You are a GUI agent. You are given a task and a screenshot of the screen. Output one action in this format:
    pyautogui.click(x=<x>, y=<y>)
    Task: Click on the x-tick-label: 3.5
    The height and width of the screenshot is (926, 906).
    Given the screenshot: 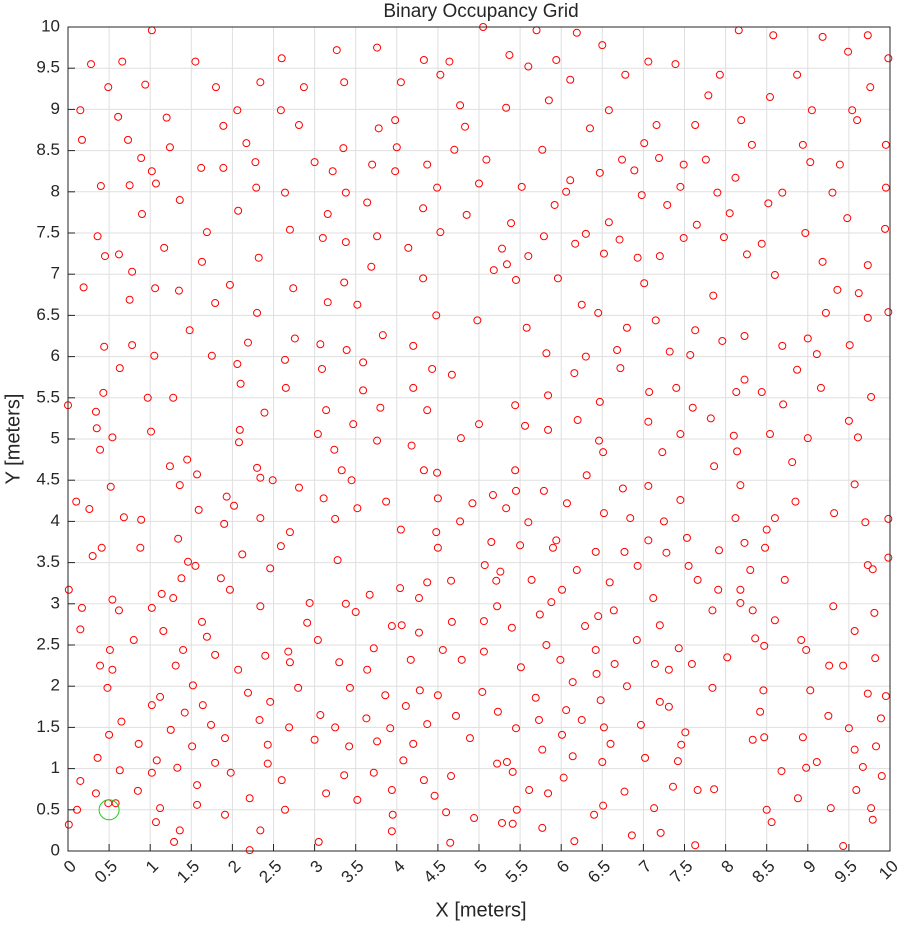 What is the action you would take?
    pyautogui.click(x=353, y=872)
    